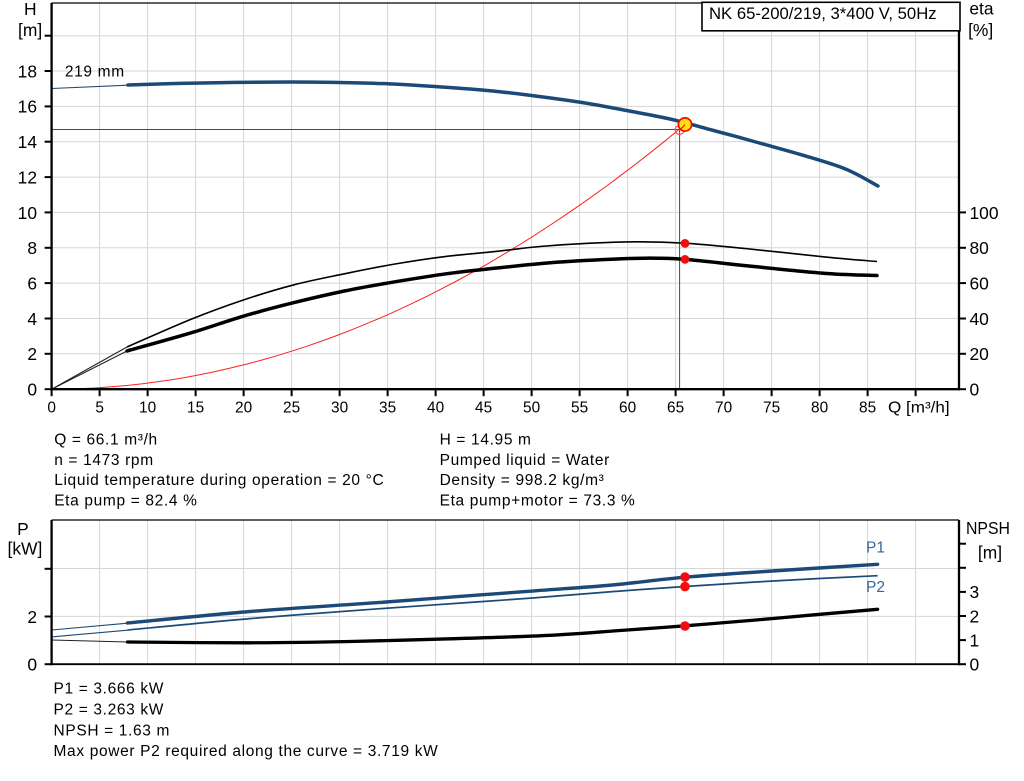 This screenshot has height=781, width=1024. I want to click on svg-text: 4, so click(32, 319).